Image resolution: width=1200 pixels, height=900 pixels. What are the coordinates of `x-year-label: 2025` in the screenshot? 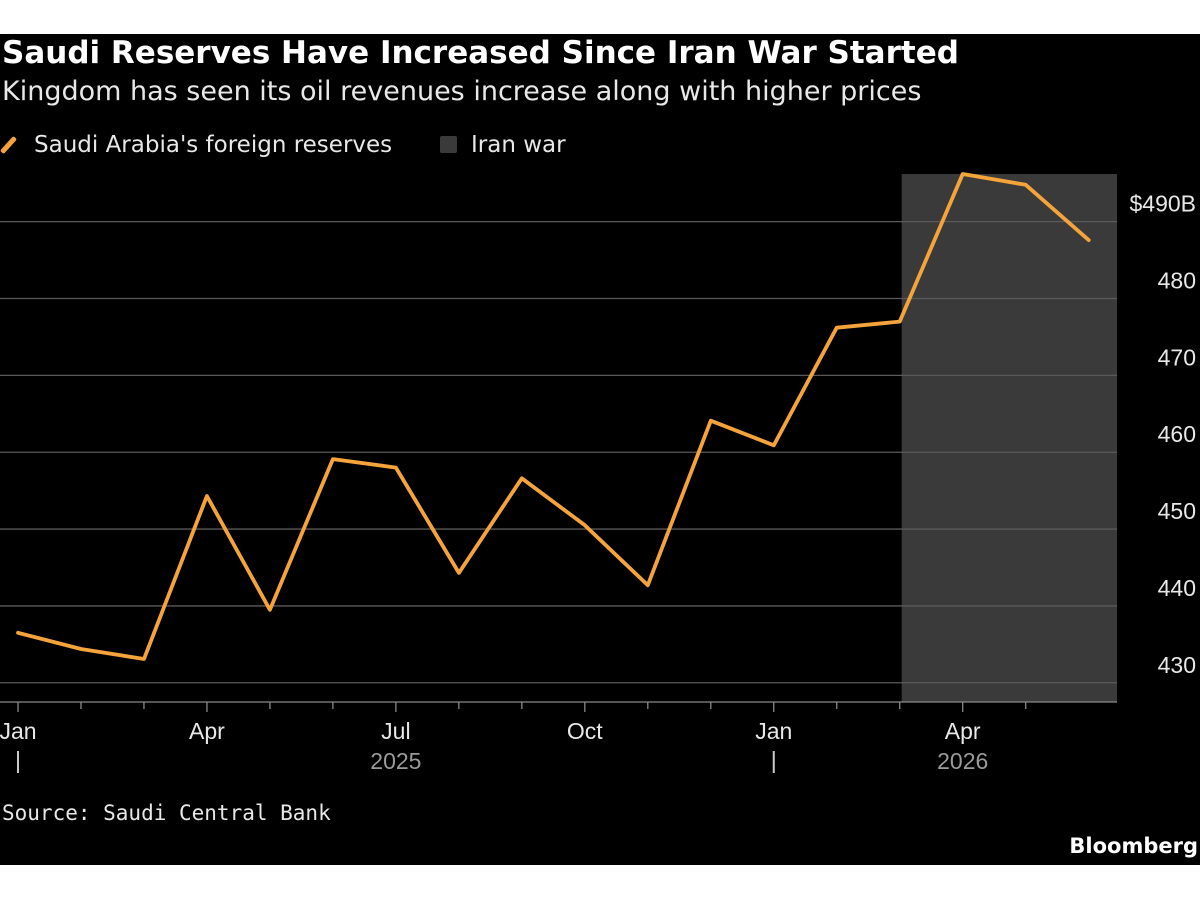 It's located at (395, 761).